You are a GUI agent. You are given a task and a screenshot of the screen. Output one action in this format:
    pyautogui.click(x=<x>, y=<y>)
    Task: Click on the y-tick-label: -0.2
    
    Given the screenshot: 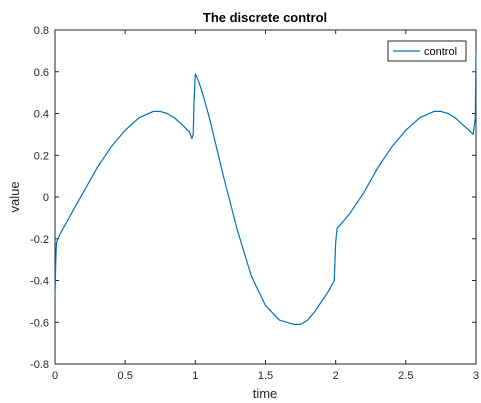 What is the action you would take?
    pyautogui.click(x=39, y=240)
    